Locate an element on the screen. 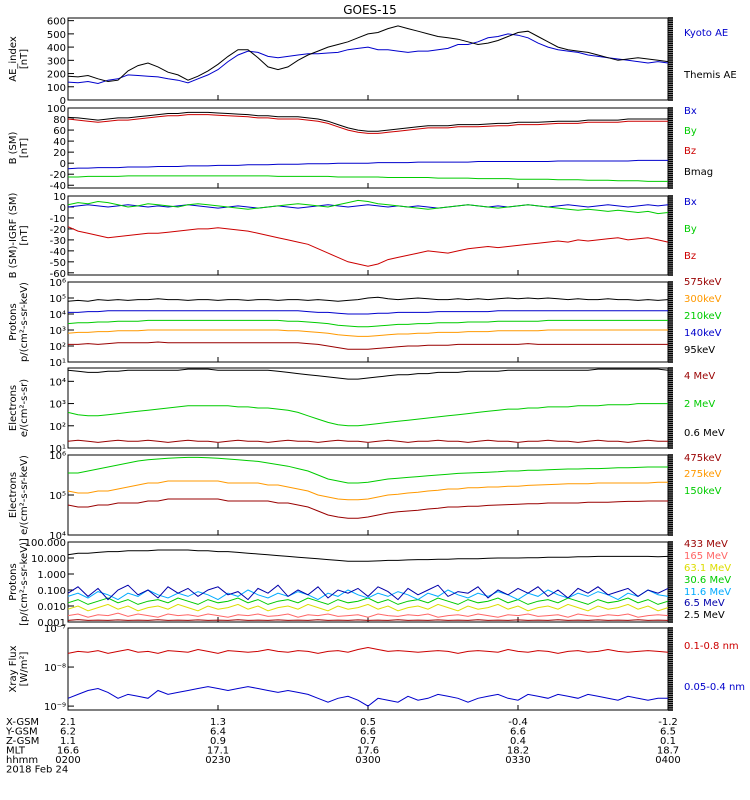 This screenshot has height=800, width=750. y-tick-label: 10² is located at coordinates (57, 427).